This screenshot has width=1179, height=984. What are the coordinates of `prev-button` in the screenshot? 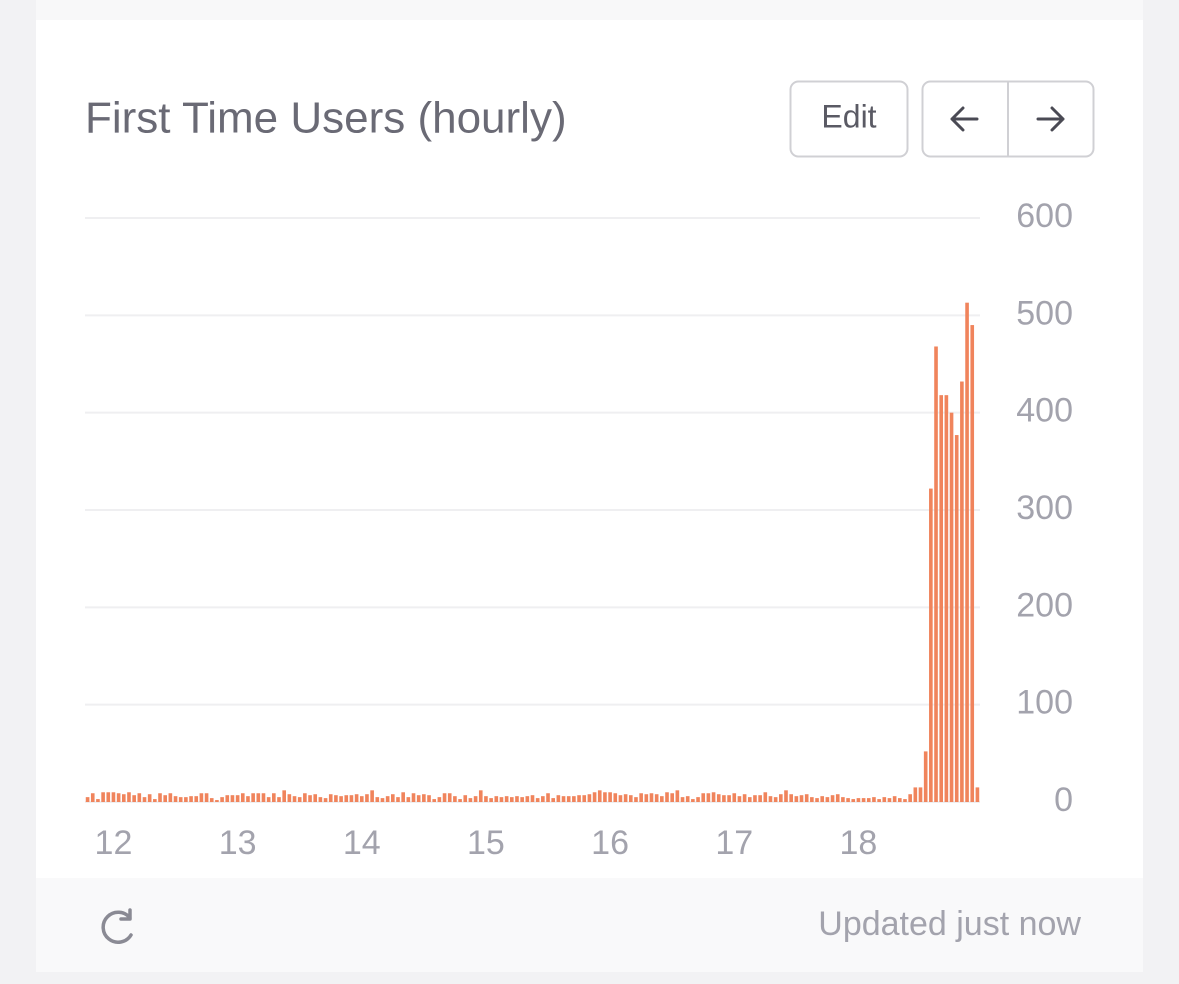 It's located at (964, 119).